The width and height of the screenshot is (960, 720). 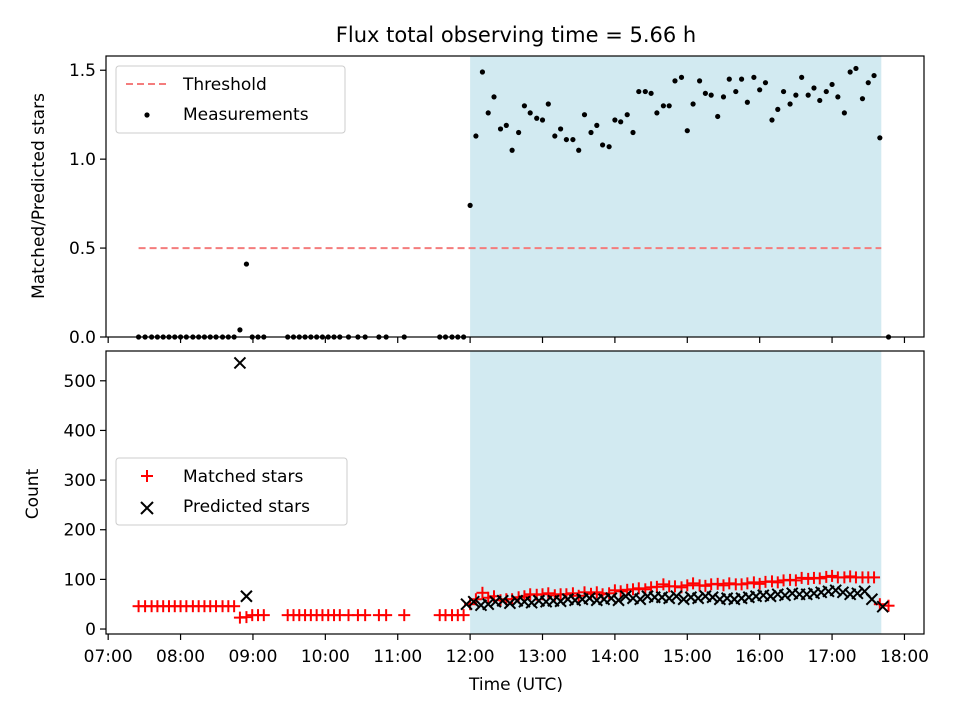 What do you see at coordinates (80, 531) in the screenshot?
I see `bottom-y-tick-label: 200` at bounding box center [80, 531].